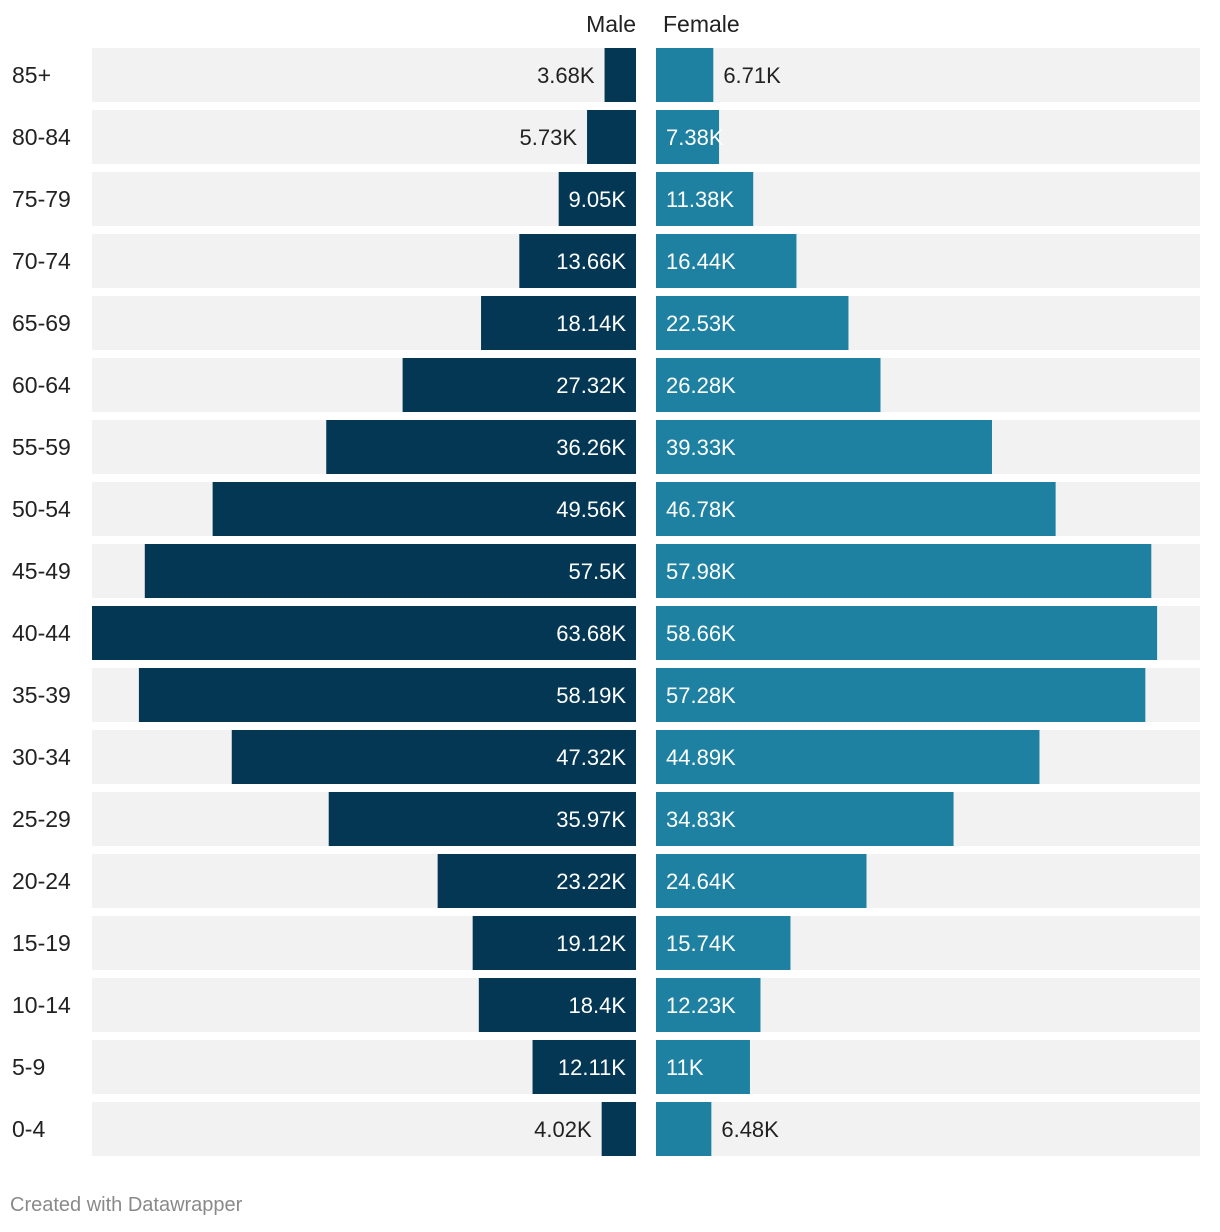 Image resolution: width=1220 pixels, height=1232 pixels. What do you see at coordinates (591, 323) in the screenshot?
I see `male-value-label: 18.14K` at bounding box center [591, 323].